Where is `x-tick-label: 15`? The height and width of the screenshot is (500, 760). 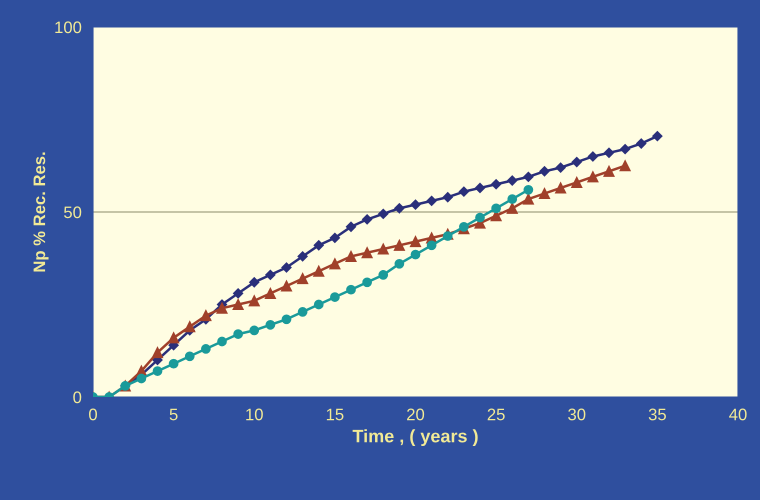
x-tick-label: 15 is located at coordinates (335, 414).